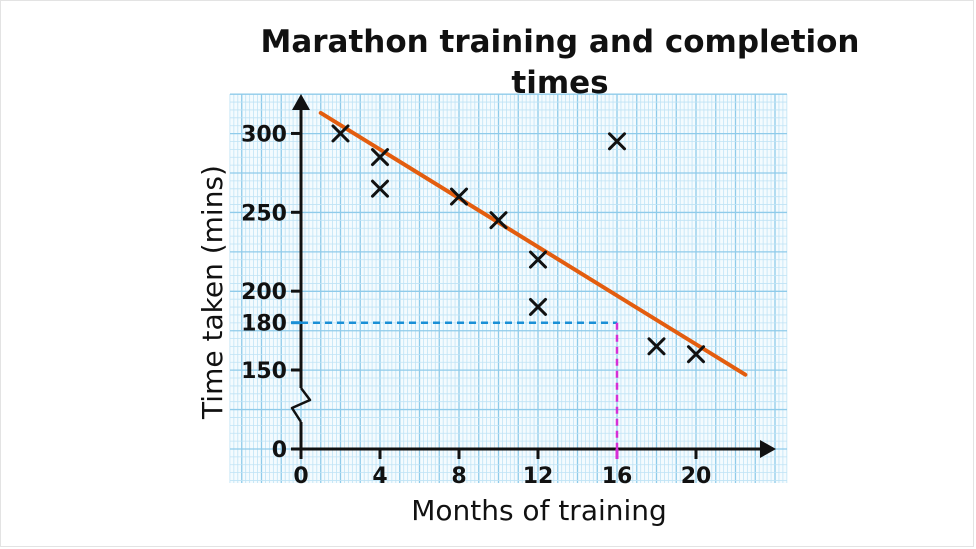 The height and width of the screenshot is (549, 976). I want to click on x-tick-label: 20, so click(696, 476).